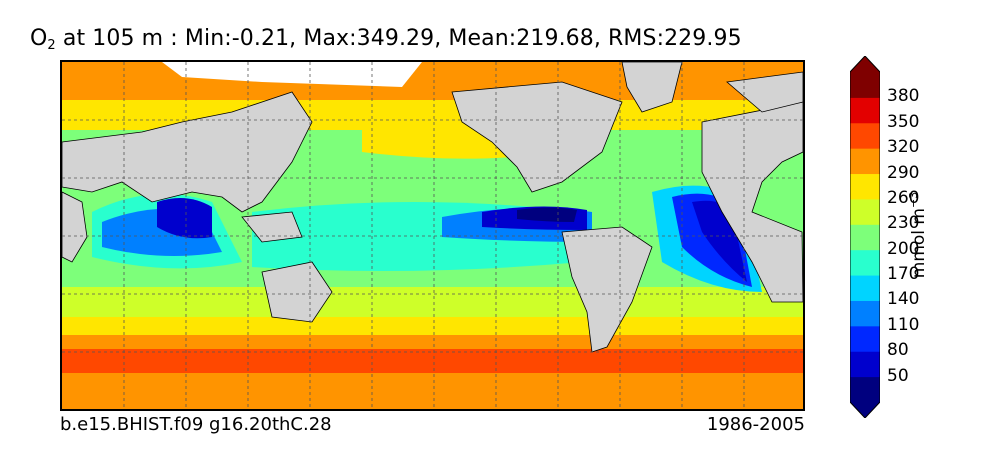 Image resolution: width=988 pixels, height=466 pixels. I want to click on east-pacific-omz-deep, so click(547, 214).